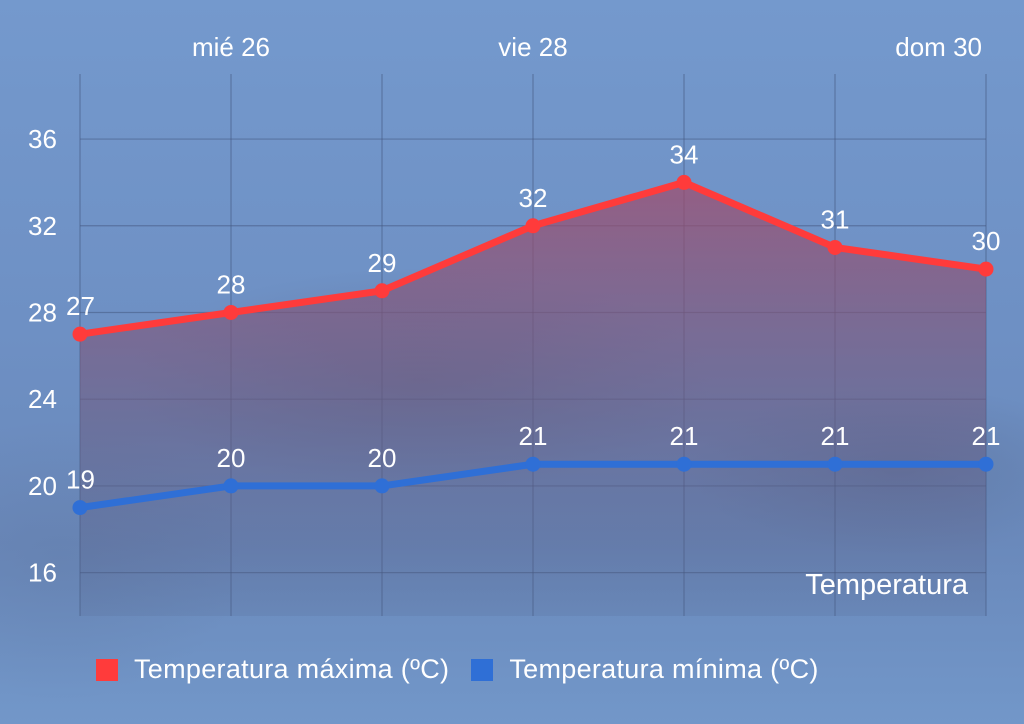 This screenshot has height=724, width=1024. I want to click on y-tick-label: 36, so click(42, 139).